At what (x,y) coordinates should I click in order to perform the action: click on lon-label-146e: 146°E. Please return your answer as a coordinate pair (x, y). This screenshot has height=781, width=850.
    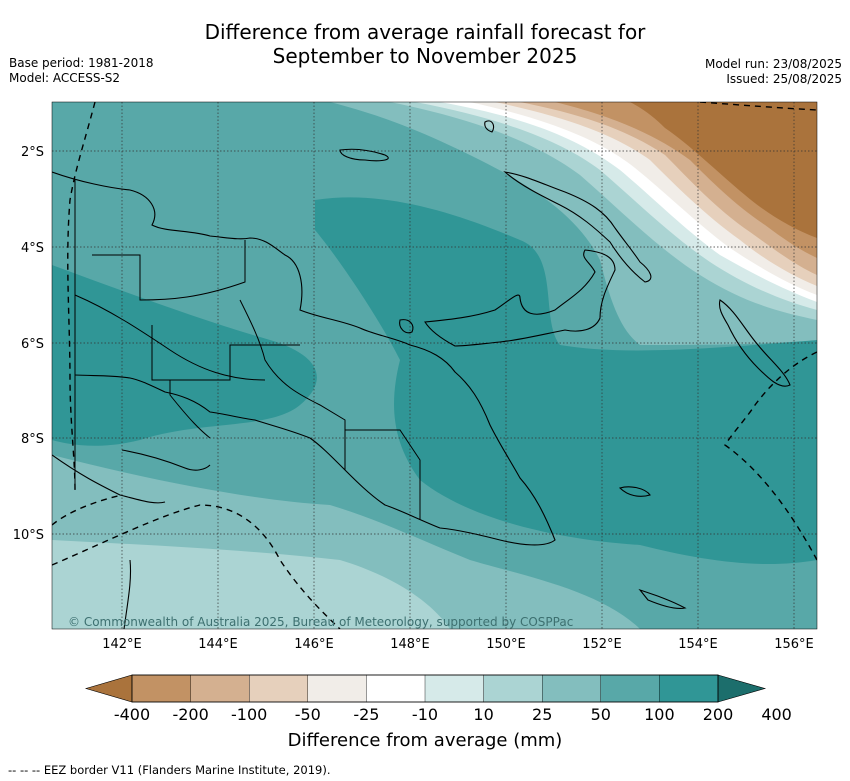
    Looking at the image, I should click on (314, 644).